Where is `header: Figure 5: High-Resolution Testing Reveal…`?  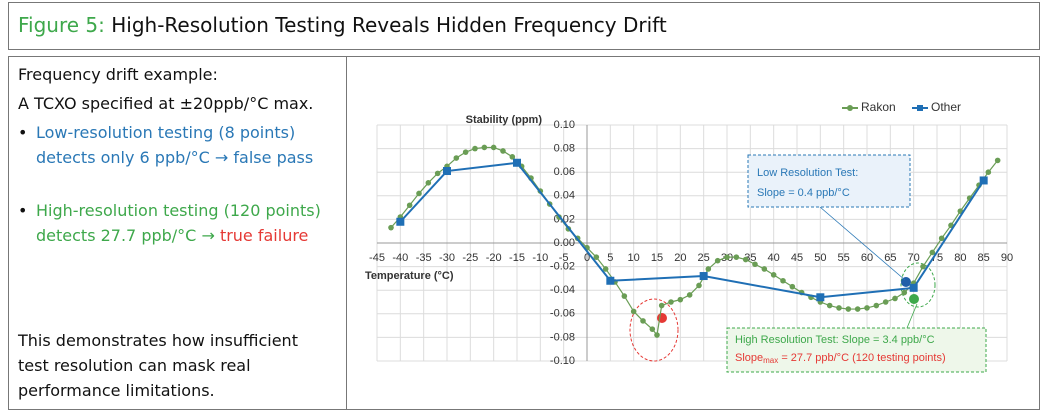
header: Figure 5: High-Resolution Testing Reveal… is located at coordinates (342, 25).